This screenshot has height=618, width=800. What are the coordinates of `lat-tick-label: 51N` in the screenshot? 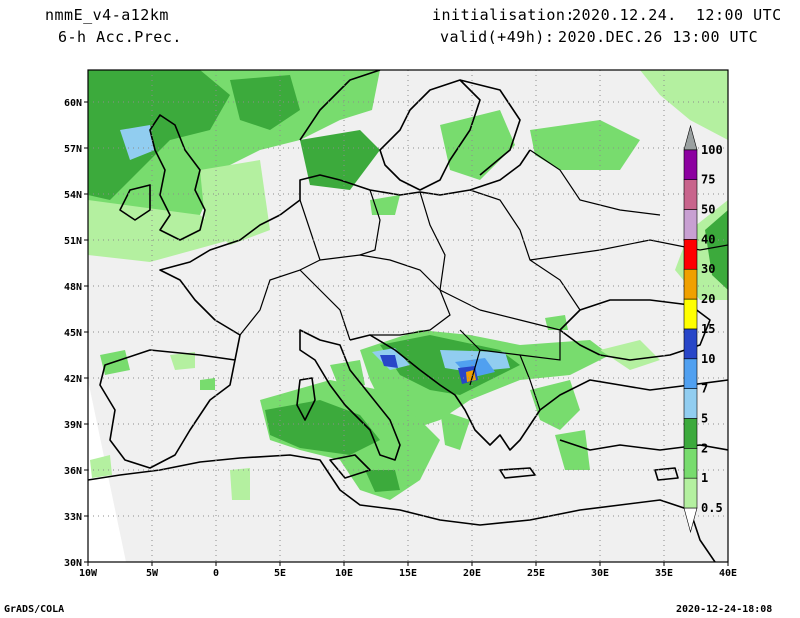 It's located at (73, 241).